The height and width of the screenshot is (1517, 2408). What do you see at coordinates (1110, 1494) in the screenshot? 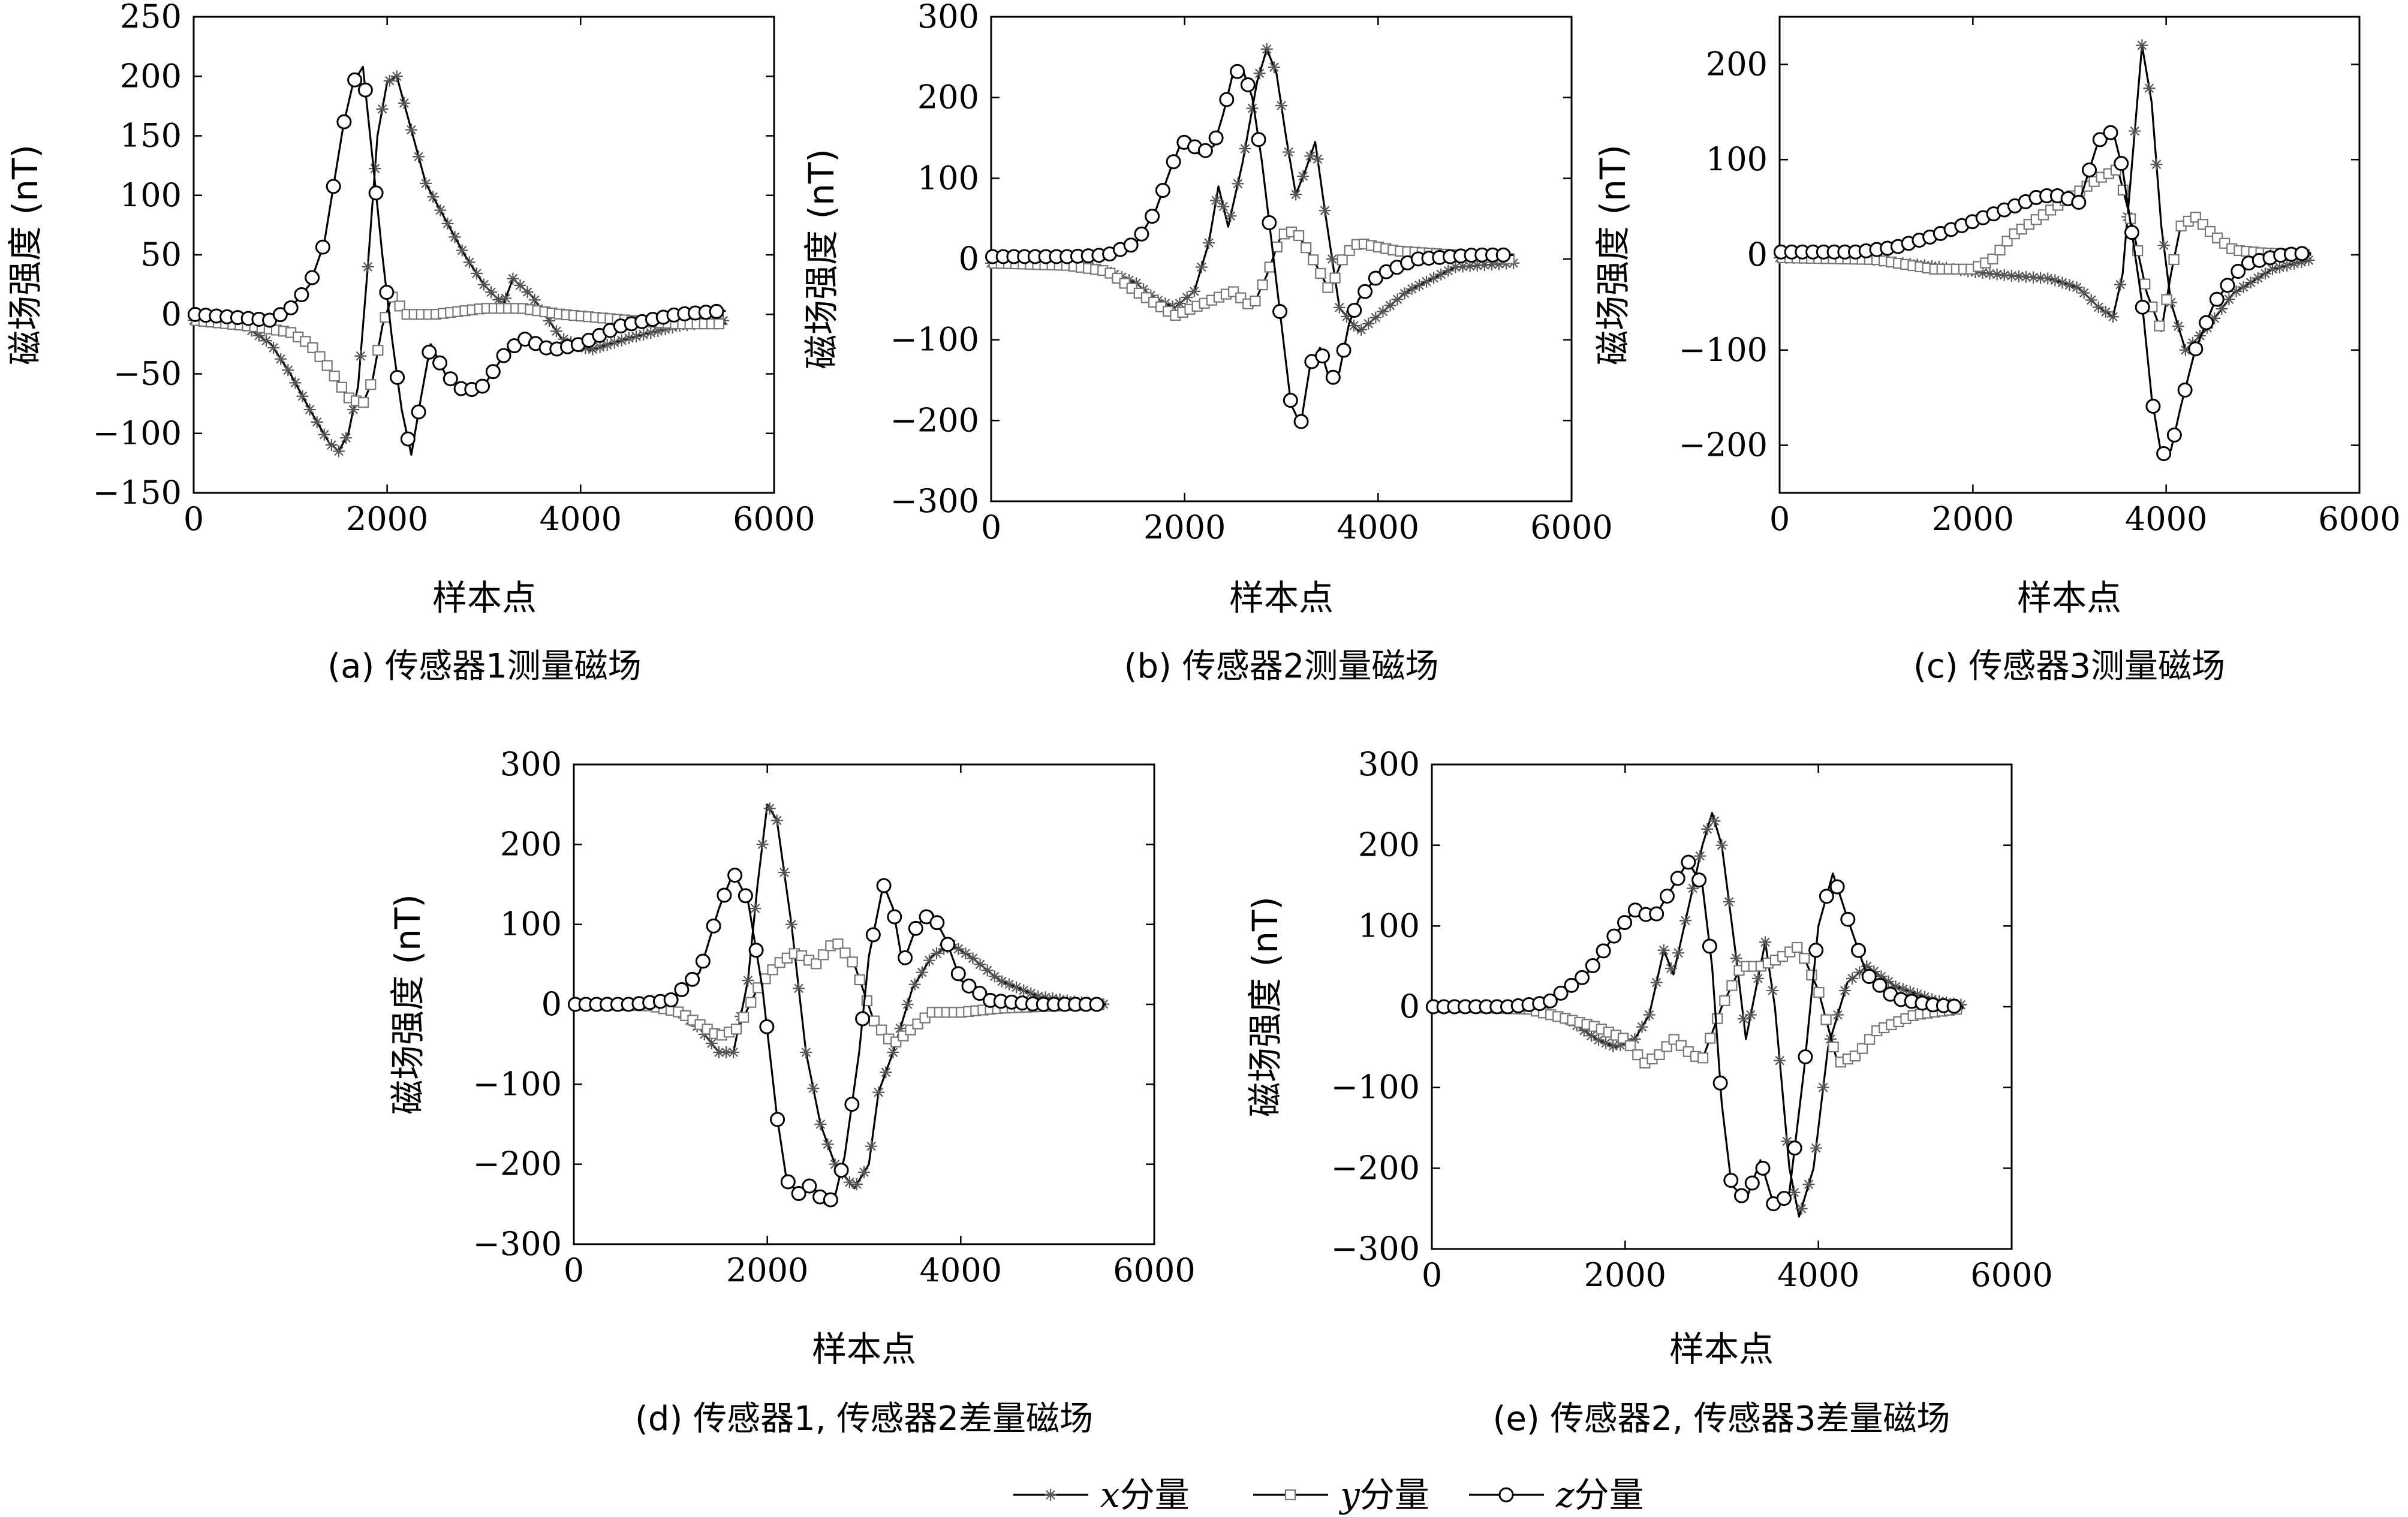
I see `legend-var-x: x` at bounding box center [1110, 1494].